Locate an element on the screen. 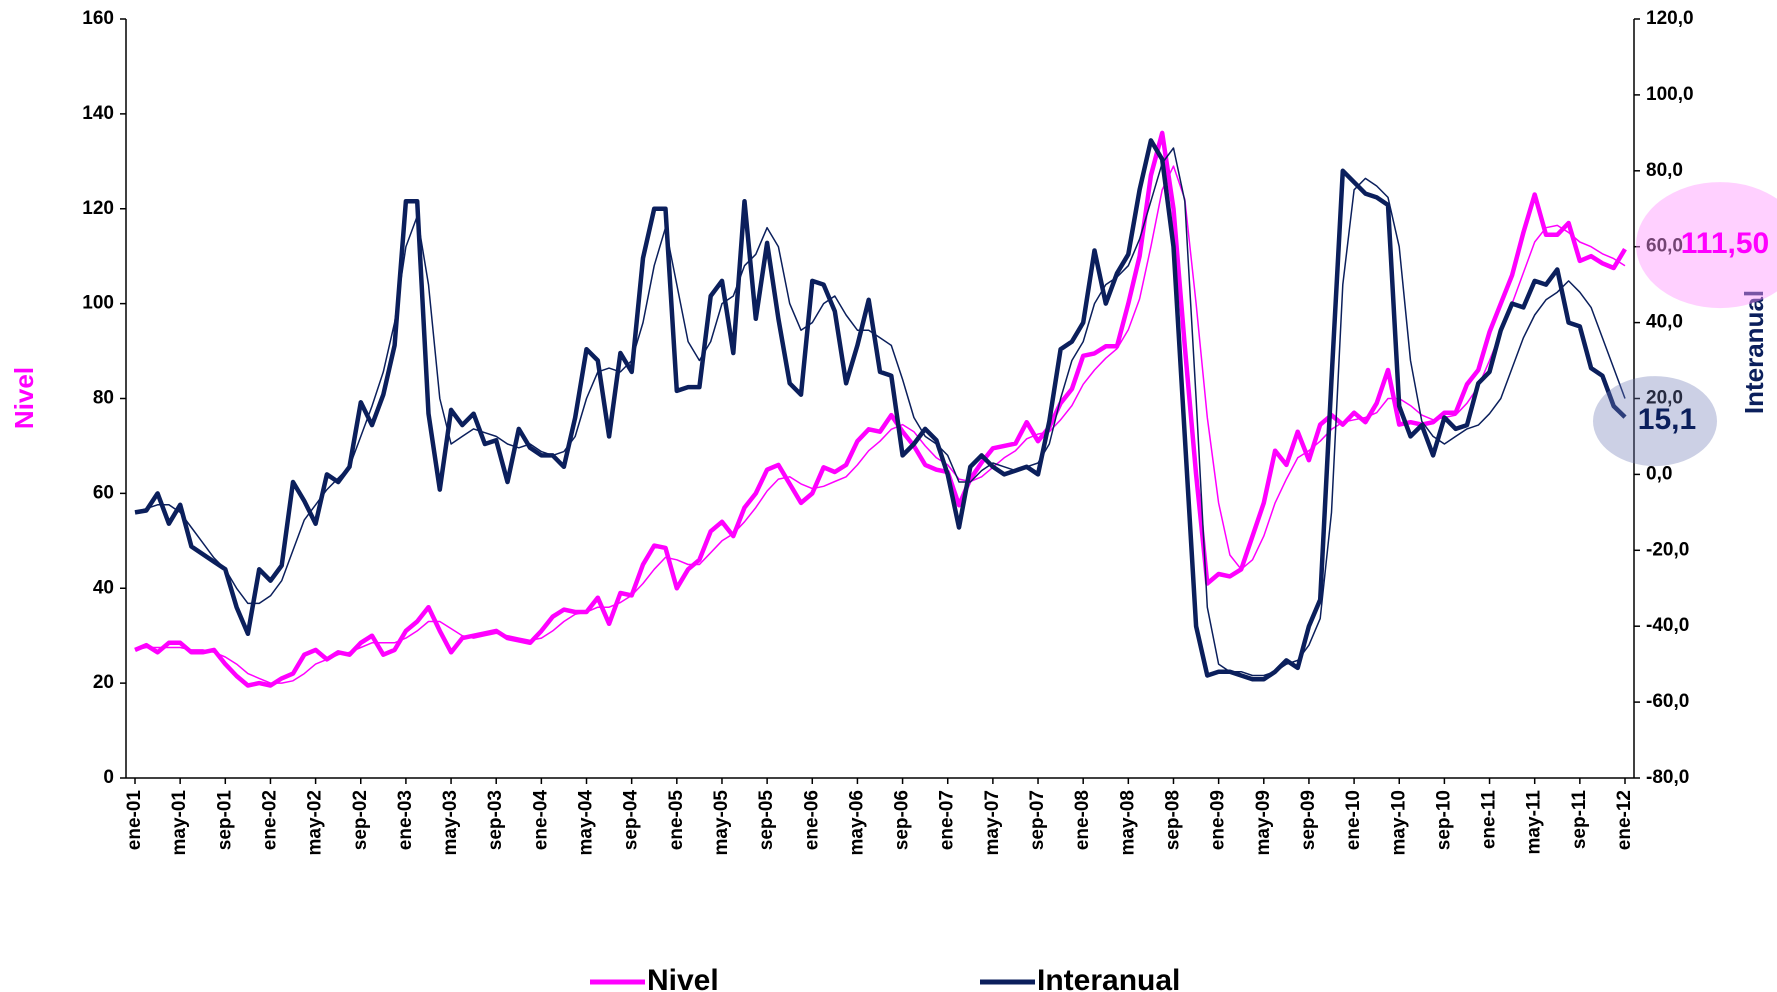  x-tick-label: ene-11 is located at coordinates (1489, 820).